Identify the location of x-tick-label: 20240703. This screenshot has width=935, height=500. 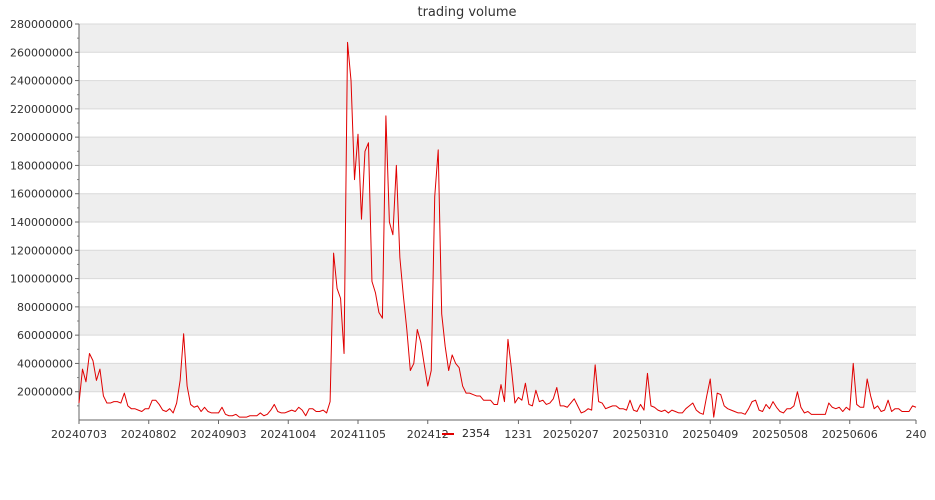
(79, 434).